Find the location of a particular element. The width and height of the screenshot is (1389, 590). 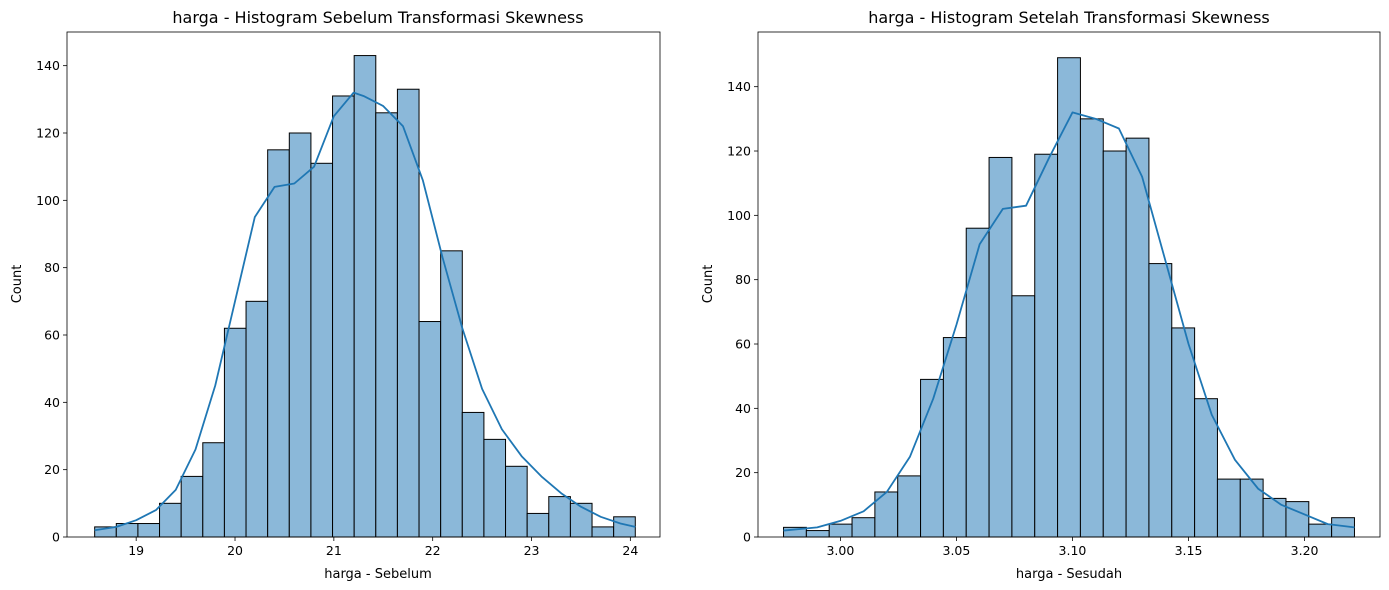

x-axis-label: harga - Sebelum is located at coordinates (378, 574).